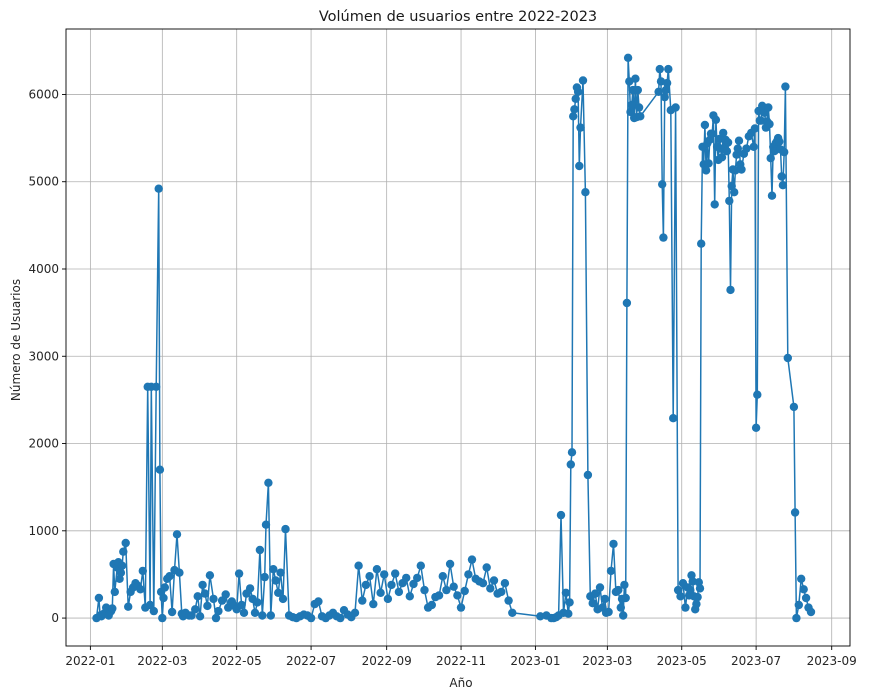 This screenshot has width=872, height=699. What do you see at coordinates (43, 356) in the screenshot?
I see `y-tick-label: 3000` at bounding box center [43, 356].